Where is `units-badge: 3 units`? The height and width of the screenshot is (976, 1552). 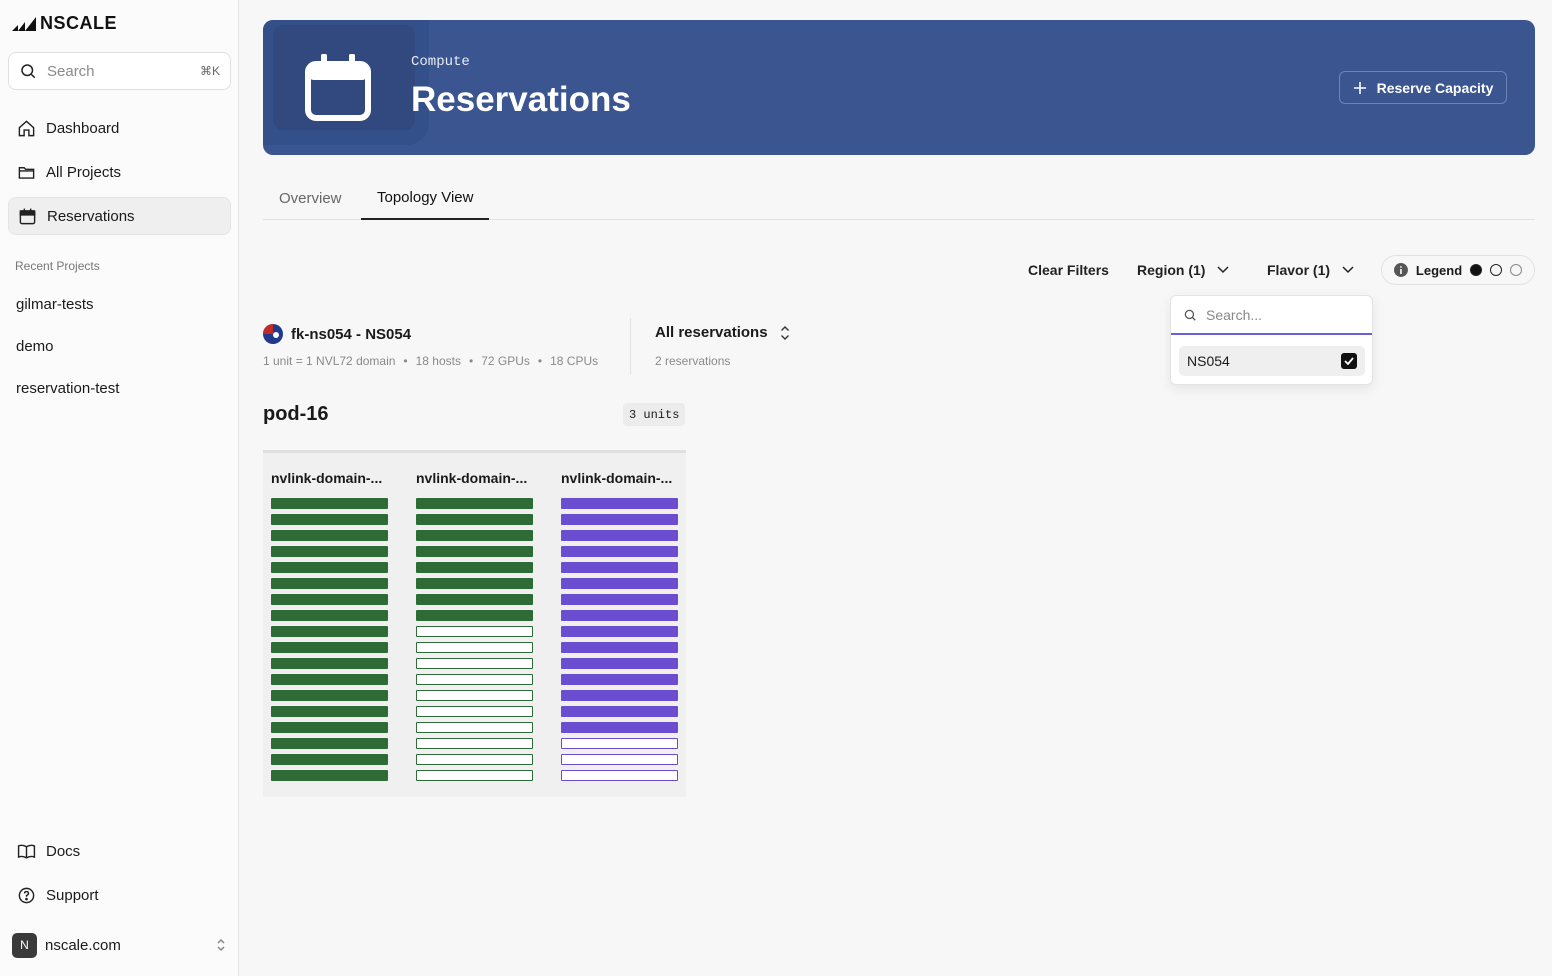 units-badge: 3 units is located at coordinates (654, 414).